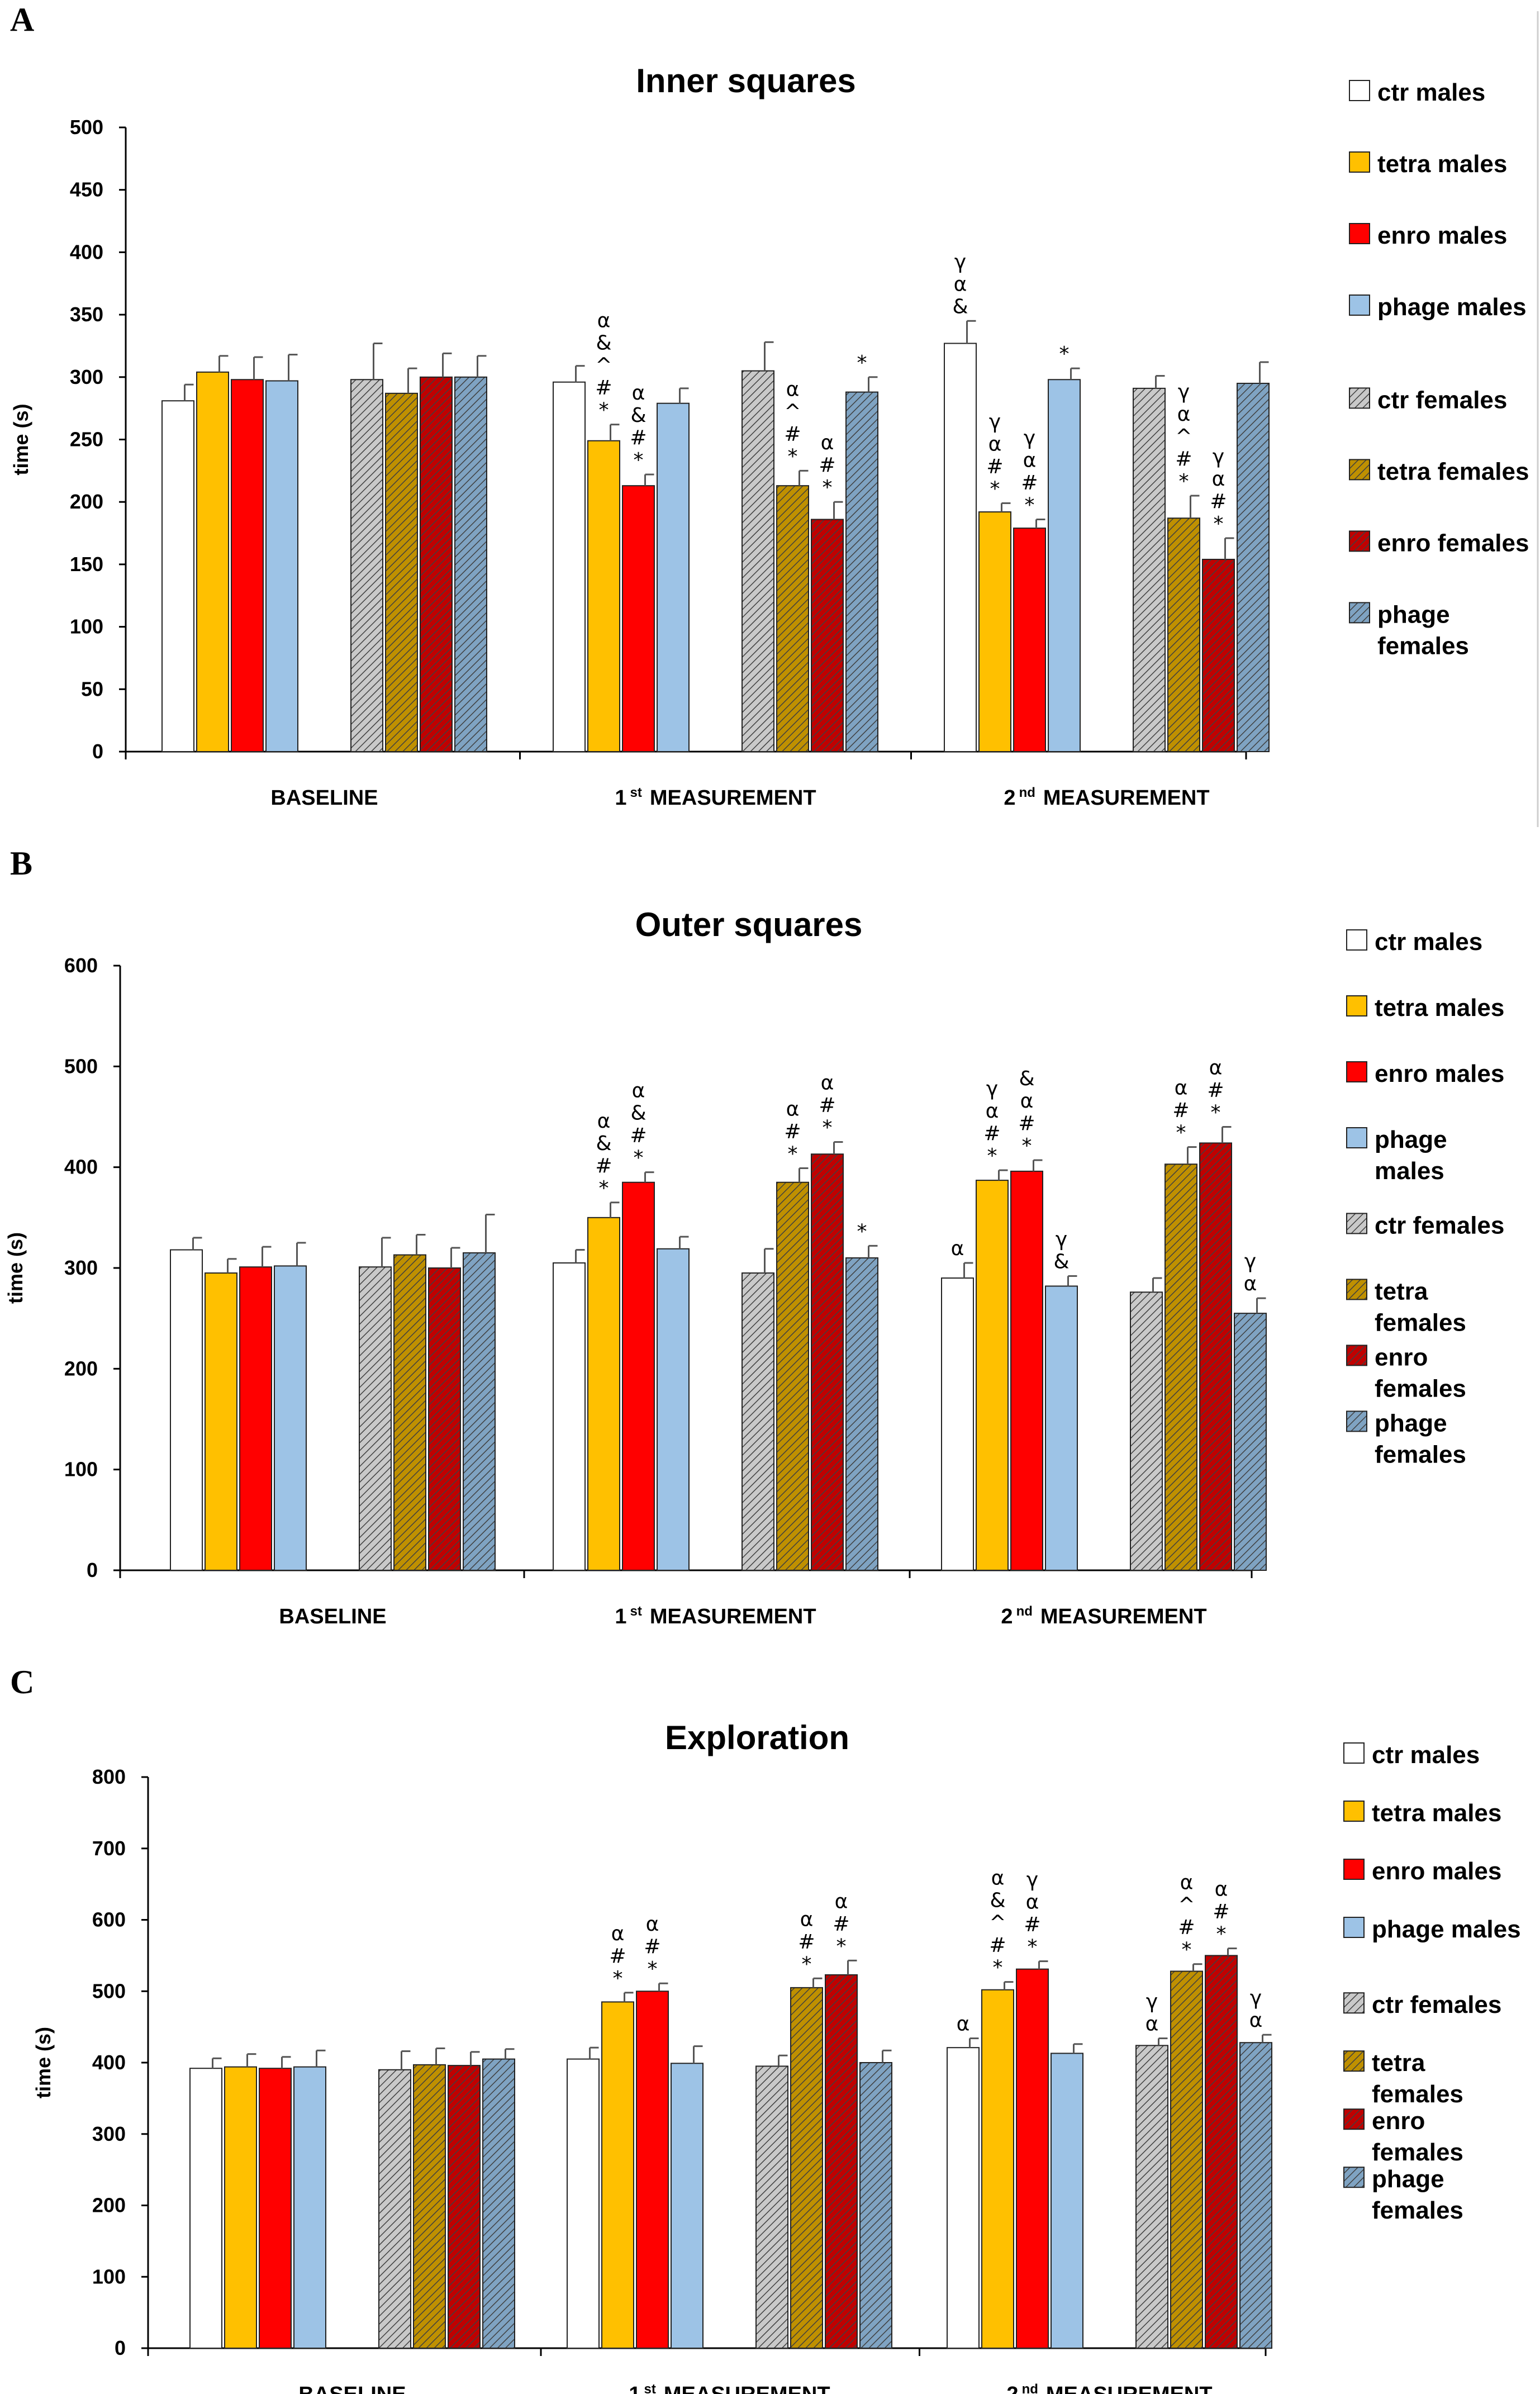  I want to click on y-tick-label: 300, so click(86, 376).